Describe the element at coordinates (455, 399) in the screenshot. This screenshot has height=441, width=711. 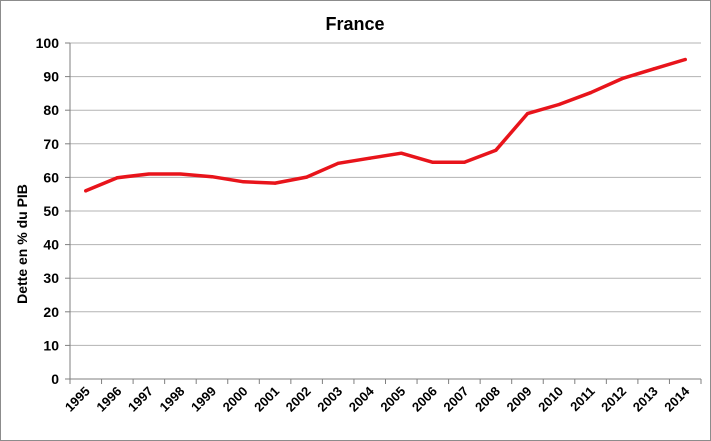
I see `x-tick-label: 2007` at that location.